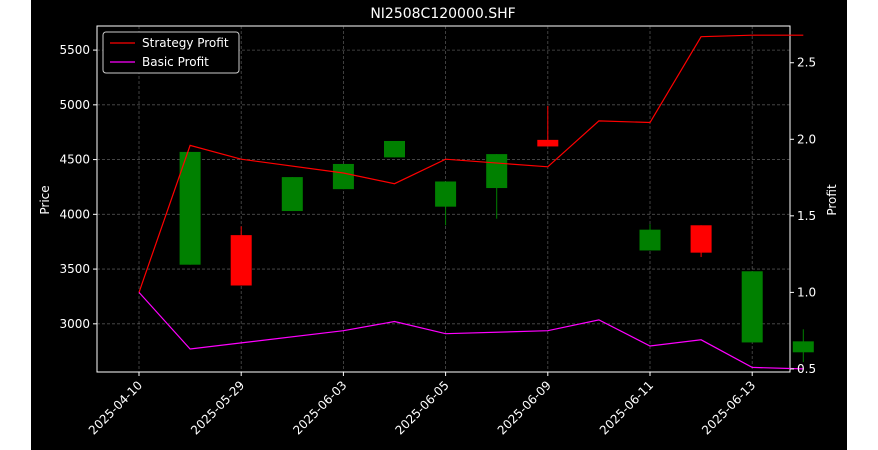 The height and width of the screenshot is (450, 878). I want to click on legend-box, so click(171, 52).